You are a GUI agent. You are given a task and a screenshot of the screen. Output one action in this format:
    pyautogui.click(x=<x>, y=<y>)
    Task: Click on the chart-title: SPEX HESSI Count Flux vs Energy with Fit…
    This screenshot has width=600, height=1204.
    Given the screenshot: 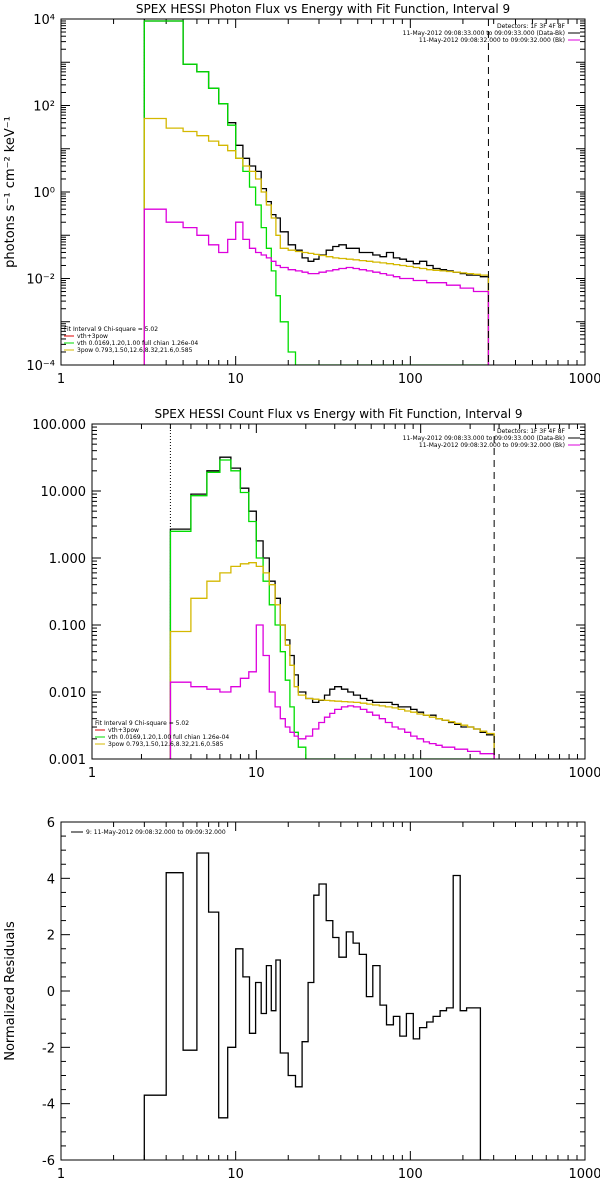 What is the action you would take?
    pyautogui.click(x=338, y=414)
    